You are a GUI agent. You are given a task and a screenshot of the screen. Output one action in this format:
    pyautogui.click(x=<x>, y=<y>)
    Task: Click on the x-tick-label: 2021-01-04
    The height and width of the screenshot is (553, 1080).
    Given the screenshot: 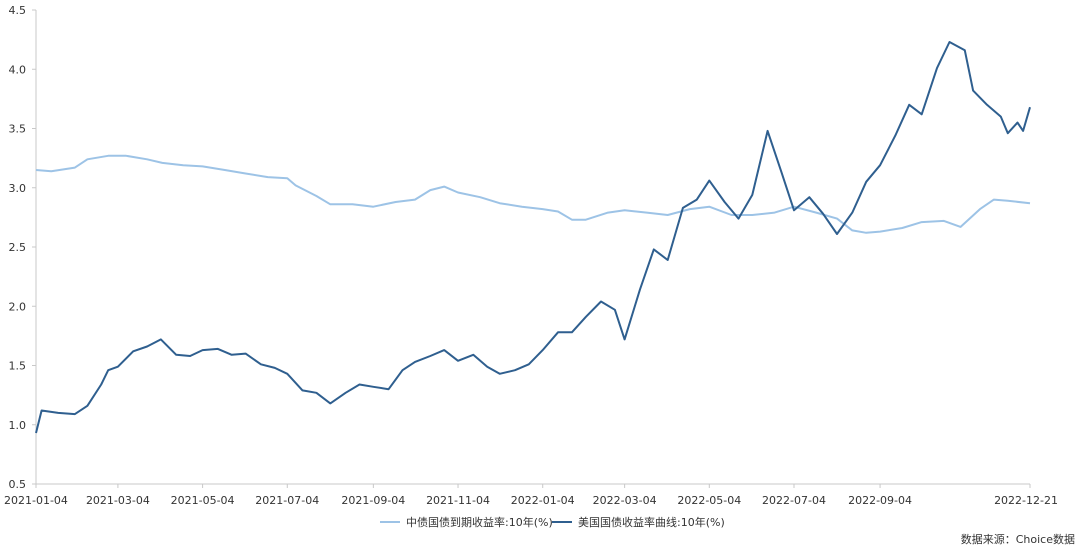 What is the action you would take?
    pyautogui.click(x=36, y=500)
    